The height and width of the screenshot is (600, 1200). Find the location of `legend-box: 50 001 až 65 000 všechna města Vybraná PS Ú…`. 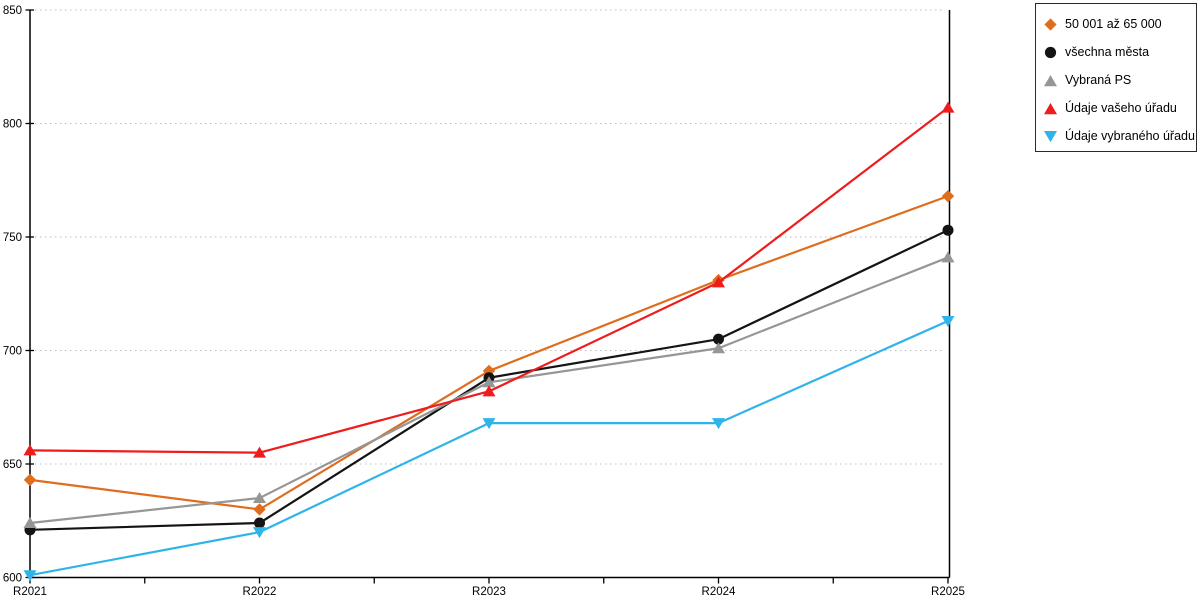

legend-box: 50 001 až 65 000 všechna města Vybraná PS Ú… is located at coordinates (1116, 77).